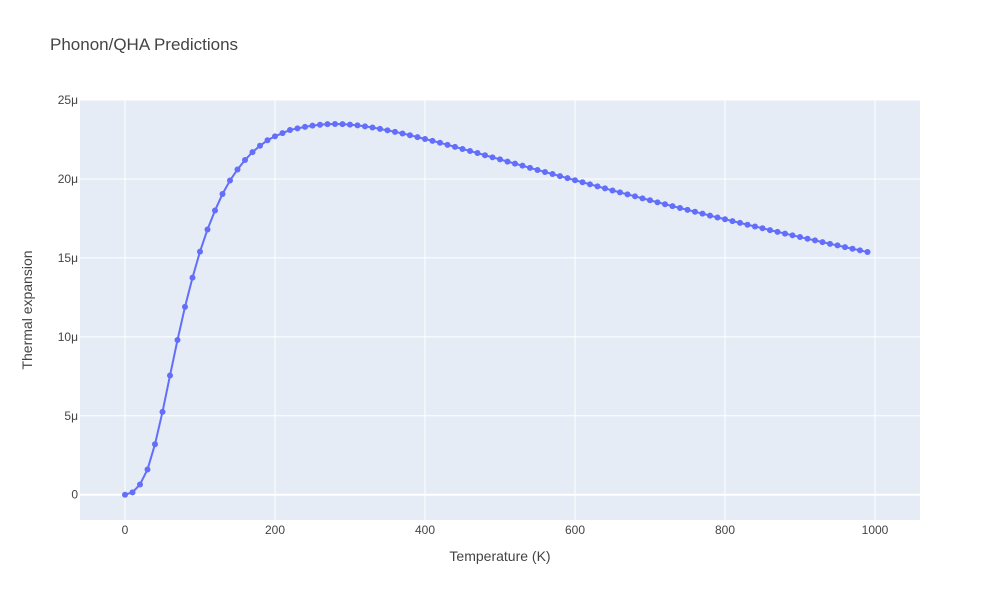 The image size is (1000, 600). Describe the element at coordinates (74, 495) in the screenshot. I see `y-tick-label: 0` at that location.